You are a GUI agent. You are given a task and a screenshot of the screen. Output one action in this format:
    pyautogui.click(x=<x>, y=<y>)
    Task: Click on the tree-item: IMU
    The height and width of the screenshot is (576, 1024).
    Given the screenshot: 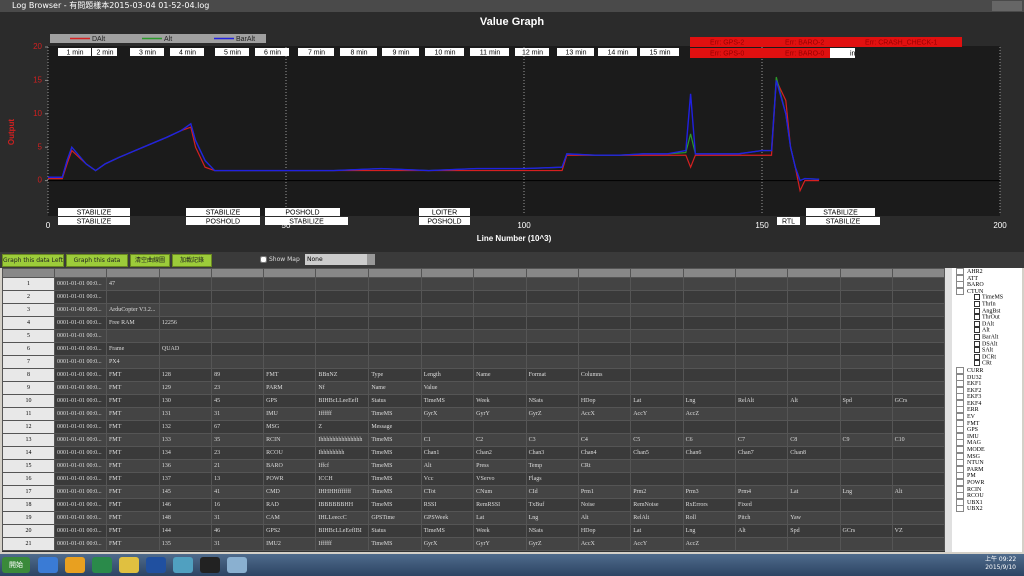 What is the action you would take?
    pyautogui.click(x=987, y=436)
    